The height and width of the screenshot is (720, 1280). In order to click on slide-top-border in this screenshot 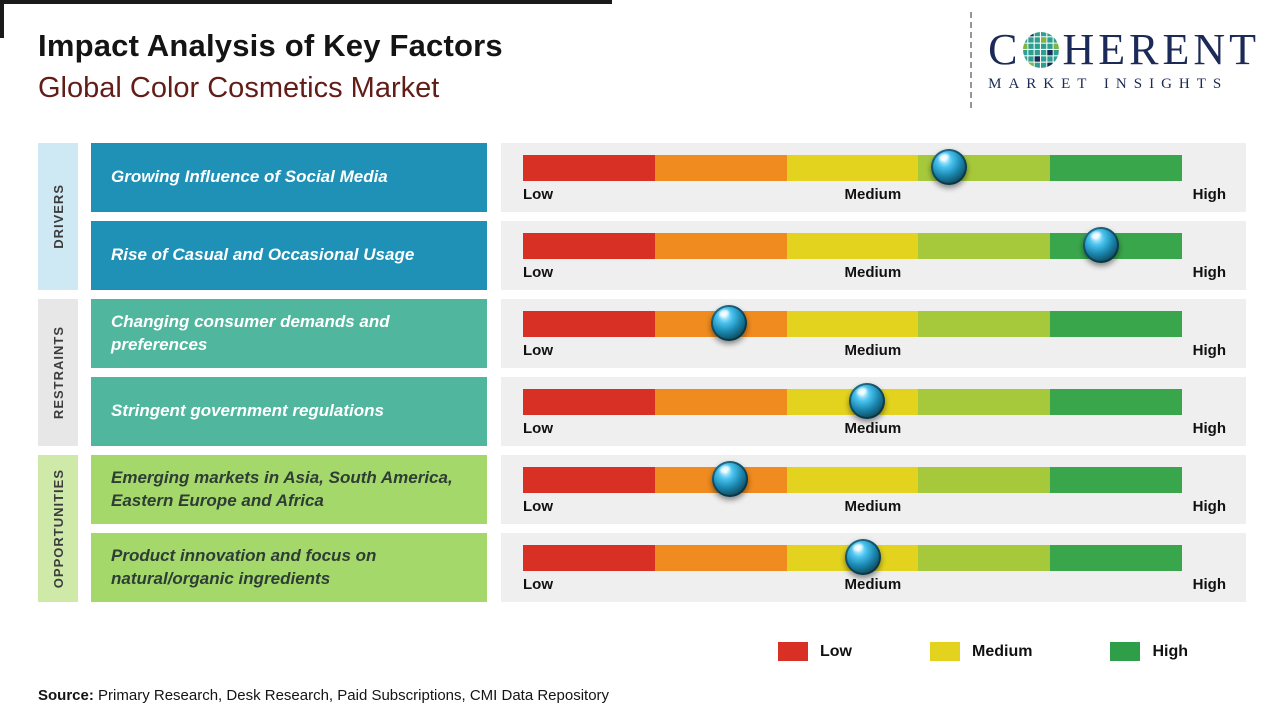, I will do `click(306, 2)`.